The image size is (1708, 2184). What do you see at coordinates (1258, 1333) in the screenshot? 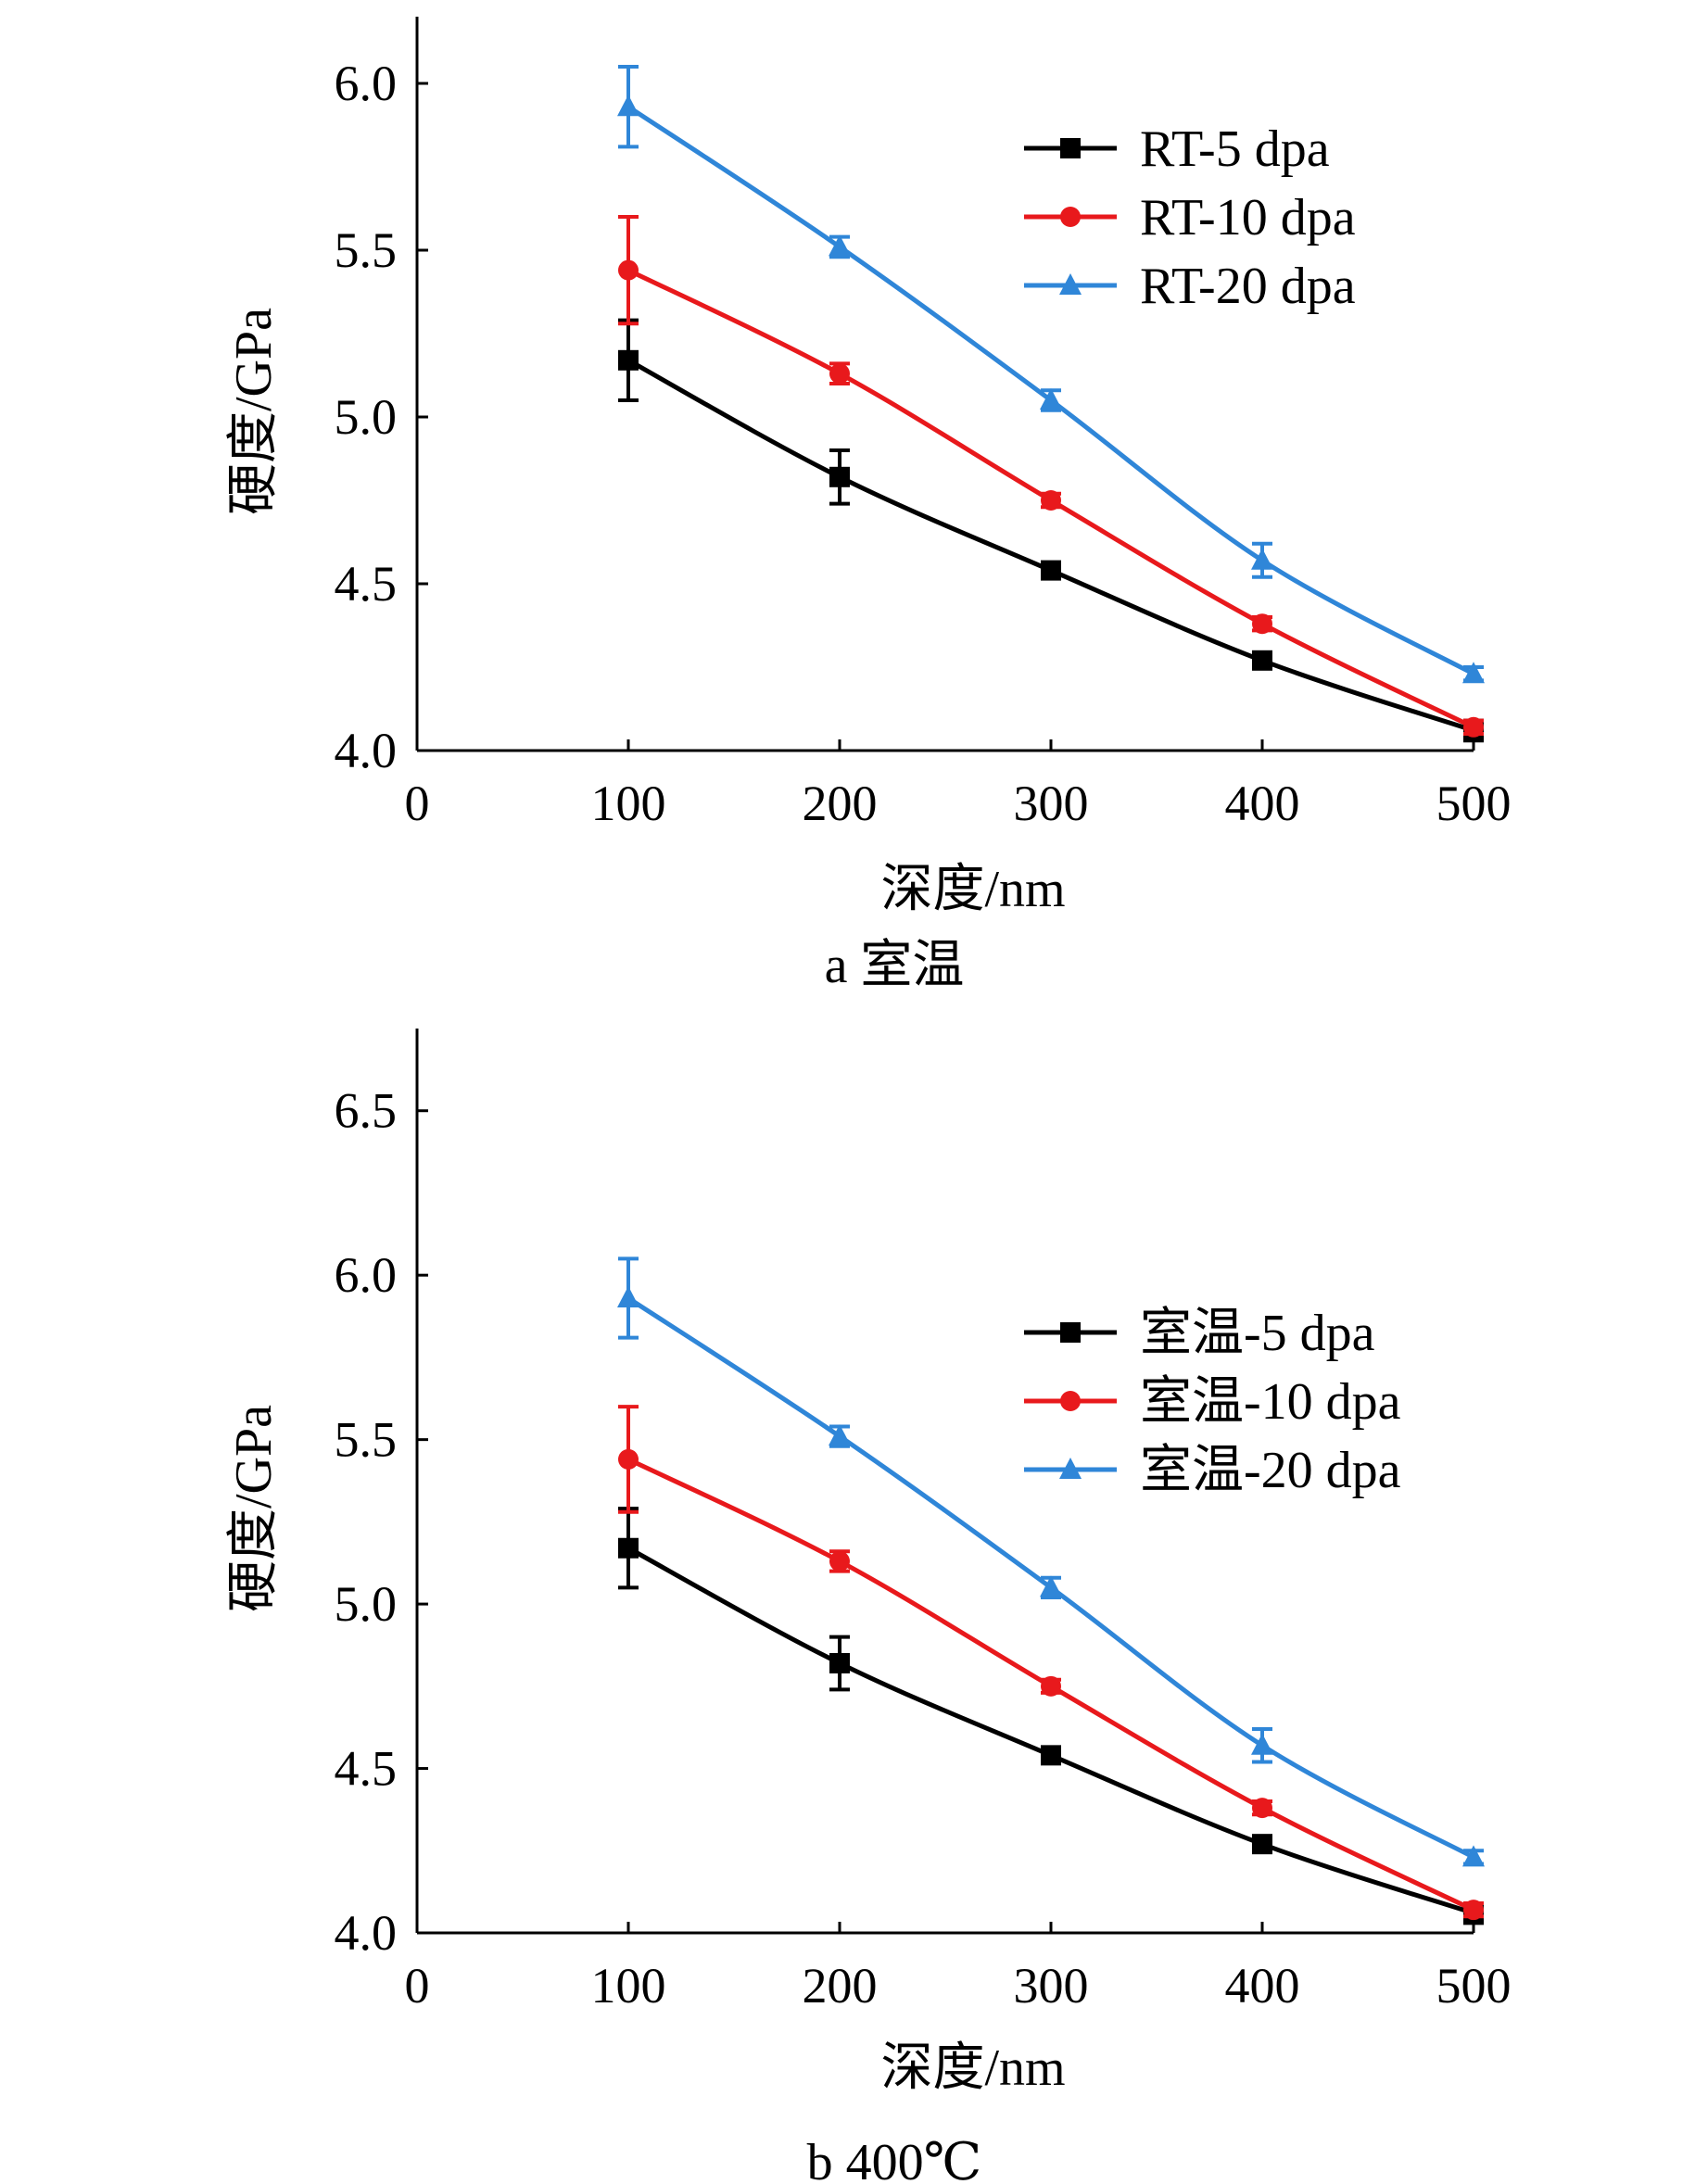
I see `legend-label: 室温-5 dpa` at bounding box center [1258, 1333].